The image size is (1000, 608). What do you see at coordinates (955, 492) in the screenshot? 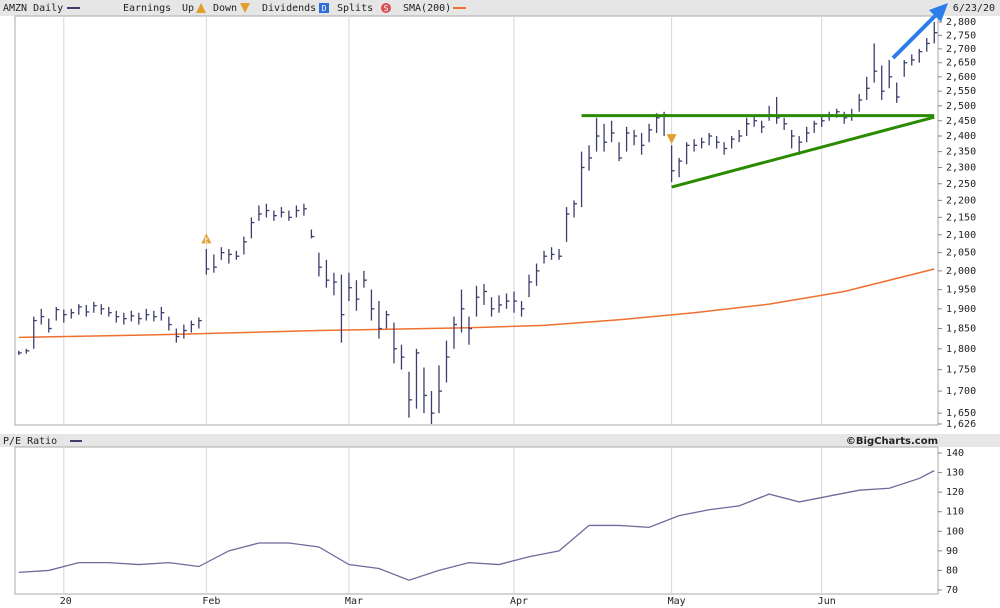
I see `y-tick-label: 120` at bounding box center [955, 492].